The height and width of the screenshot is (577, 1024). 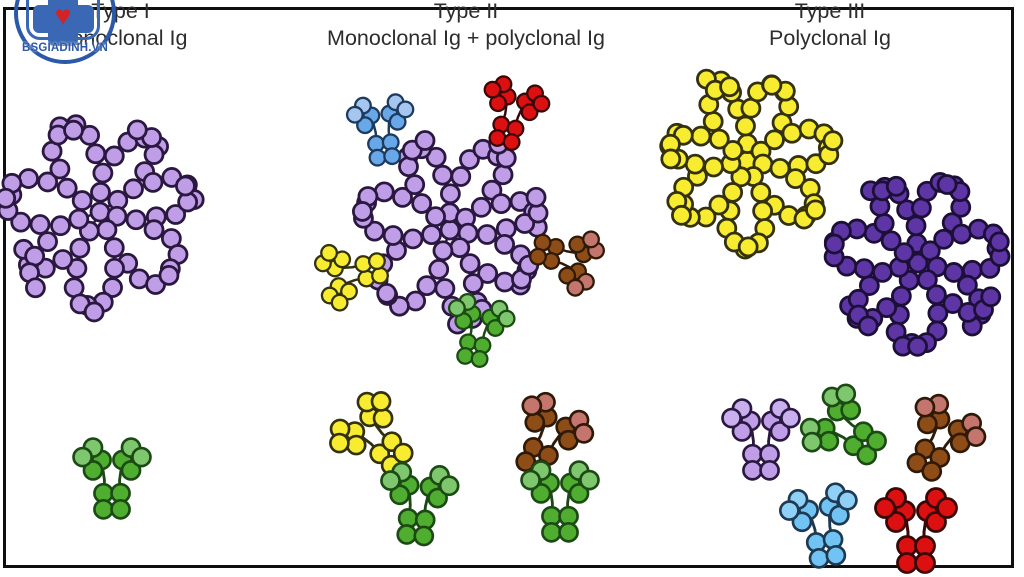 I want to click on free-ig-skyblue, so click(x=818, y=525).